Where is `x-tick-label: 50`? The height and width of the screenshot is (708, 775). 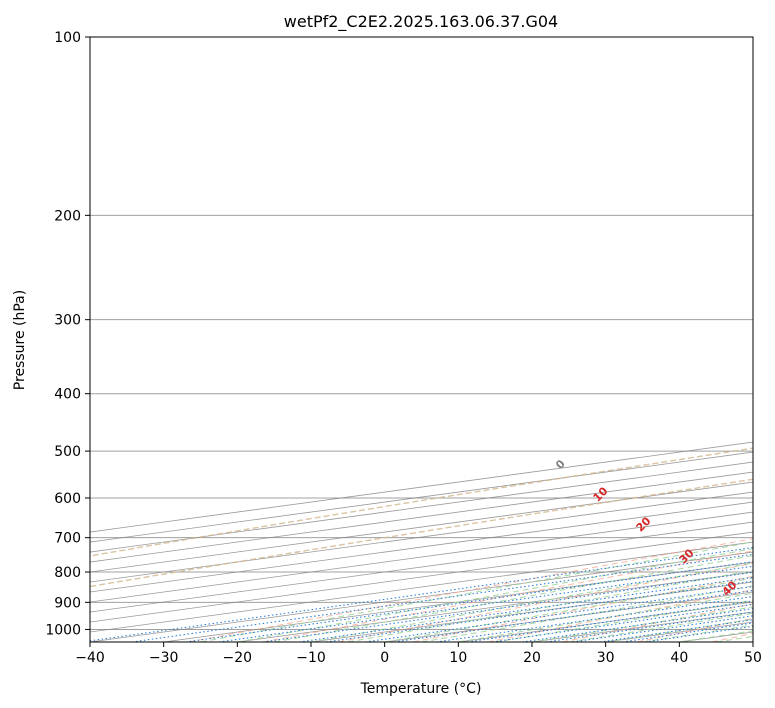
x-tick-label: 50 is located at coordinates (753, 658).